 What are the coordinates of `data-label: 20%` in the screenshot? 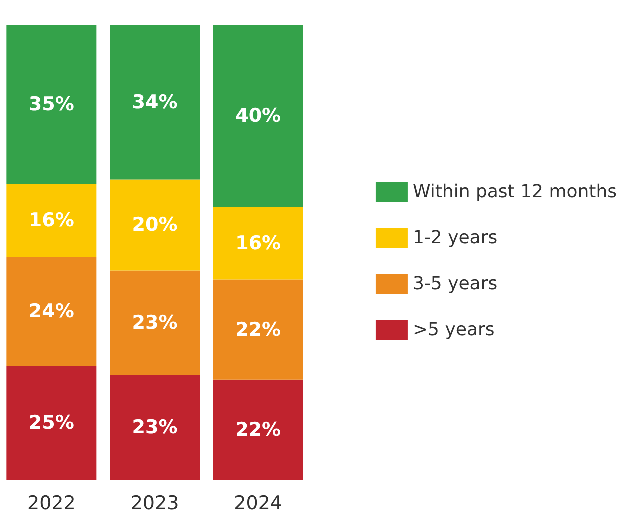 It's located at (155, 225).